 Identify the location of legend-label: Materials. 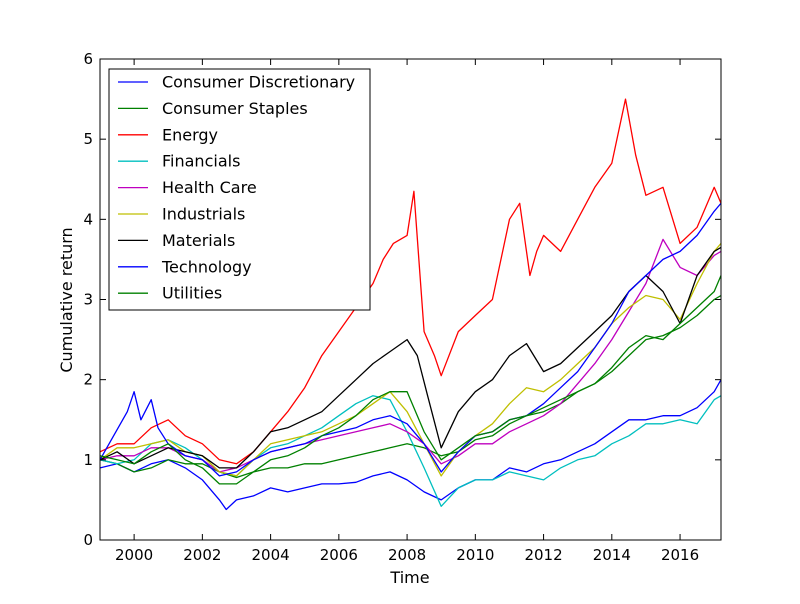
(198, 240).